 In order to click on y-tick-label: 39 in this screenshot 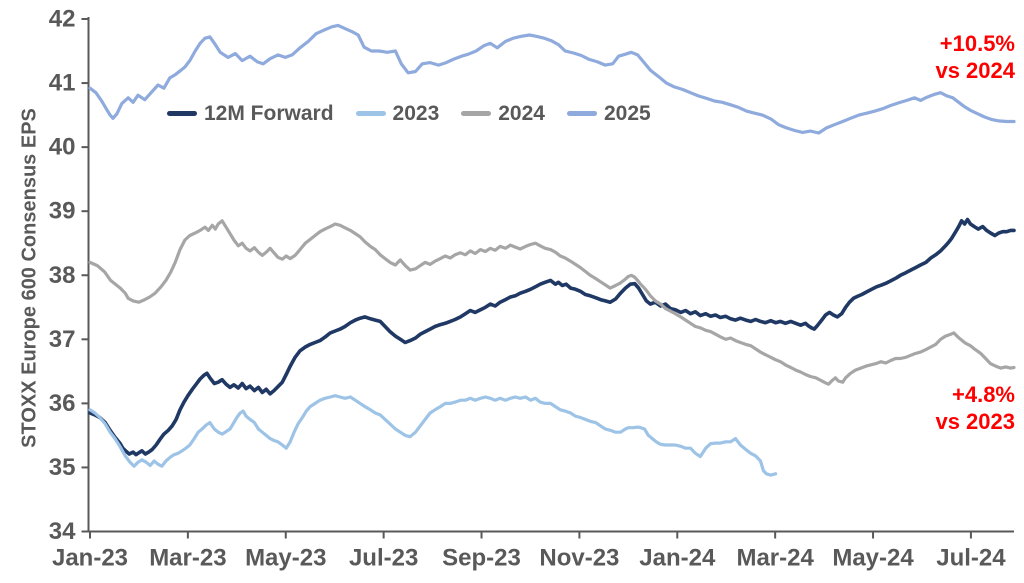, I will do `click(62, 211)`.